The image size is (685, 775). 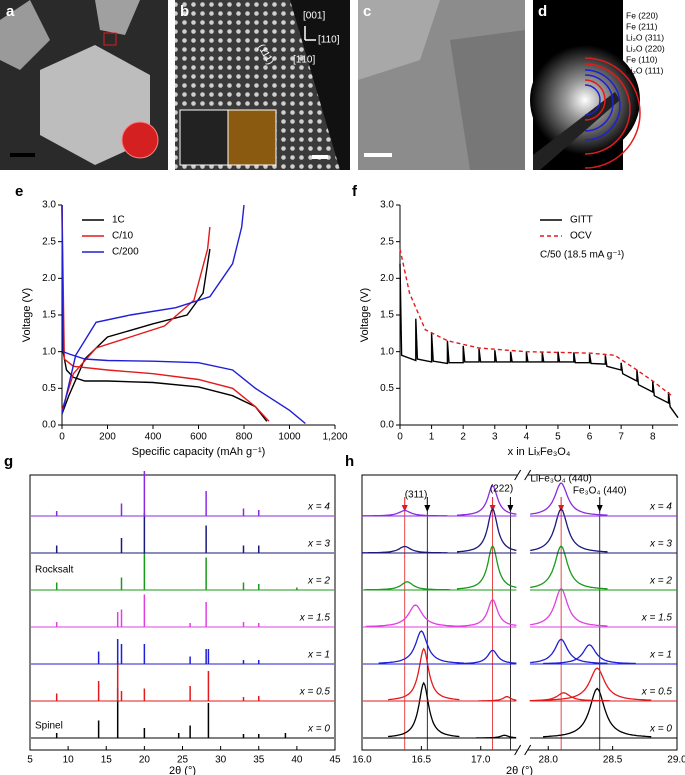 What do you see at coordinates (481, 760) in the screenshot?
I see `x-tick-label: 17.0` at bounding box center [481, 760].